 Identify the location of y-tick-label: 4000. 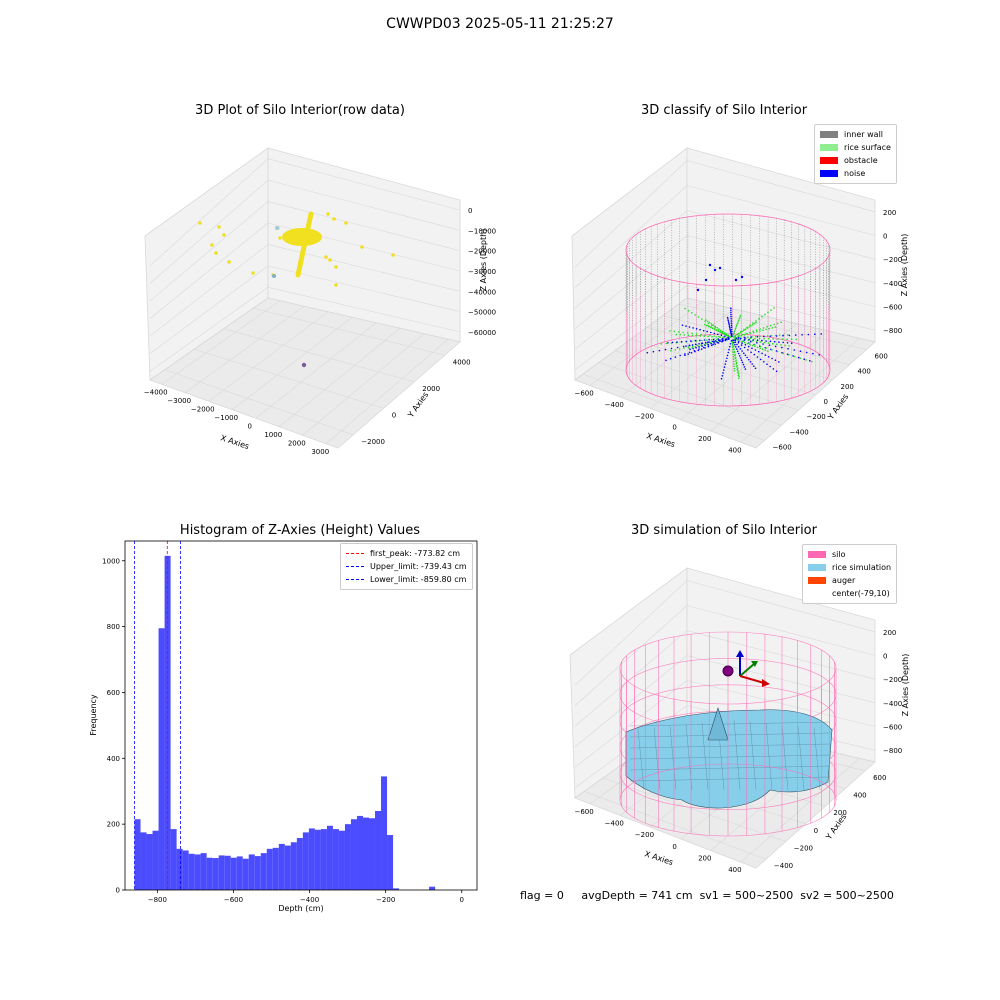
(462, 362).